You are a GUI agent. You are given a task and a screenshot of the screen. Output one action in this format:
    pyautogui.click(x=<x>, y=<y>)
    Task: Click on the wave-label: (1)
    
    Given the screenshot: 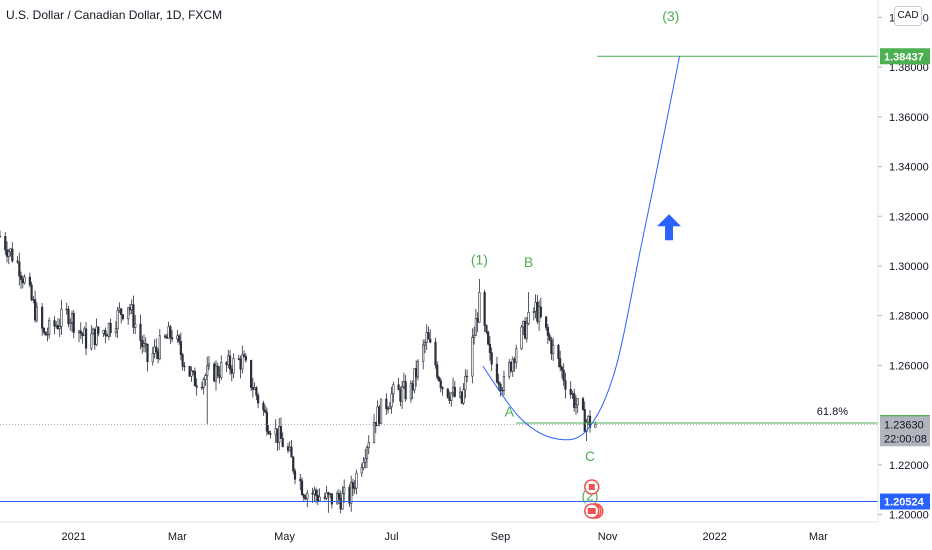 What is the action you would take?
    pyautogui.click(x=479, y=259)
    